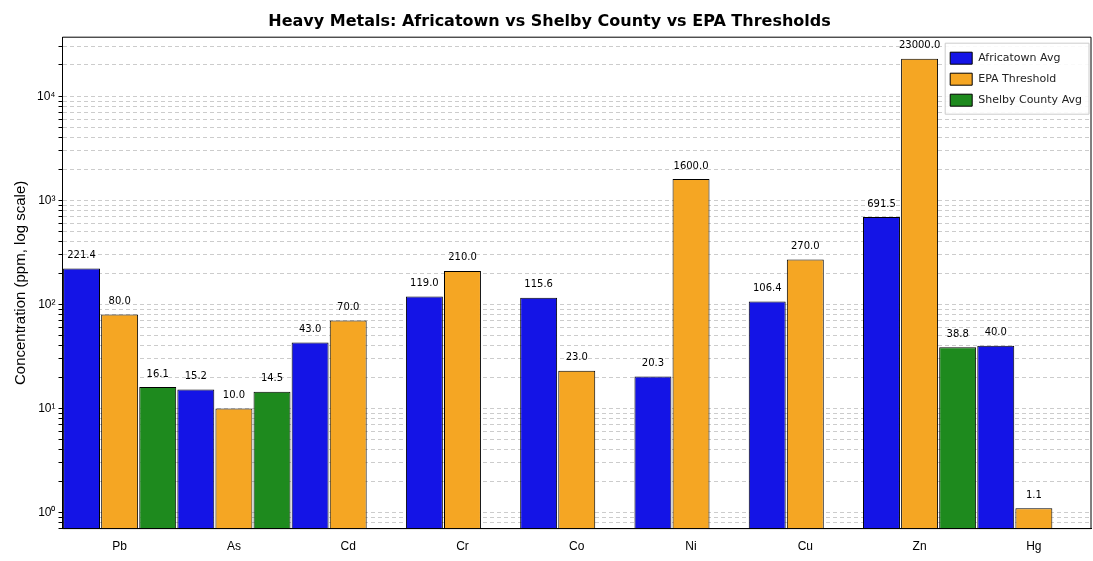  What do you see at coordinates (653, 363) in the screenshot?
I see `data-label: 20.3` at bounding box center [653, 363].